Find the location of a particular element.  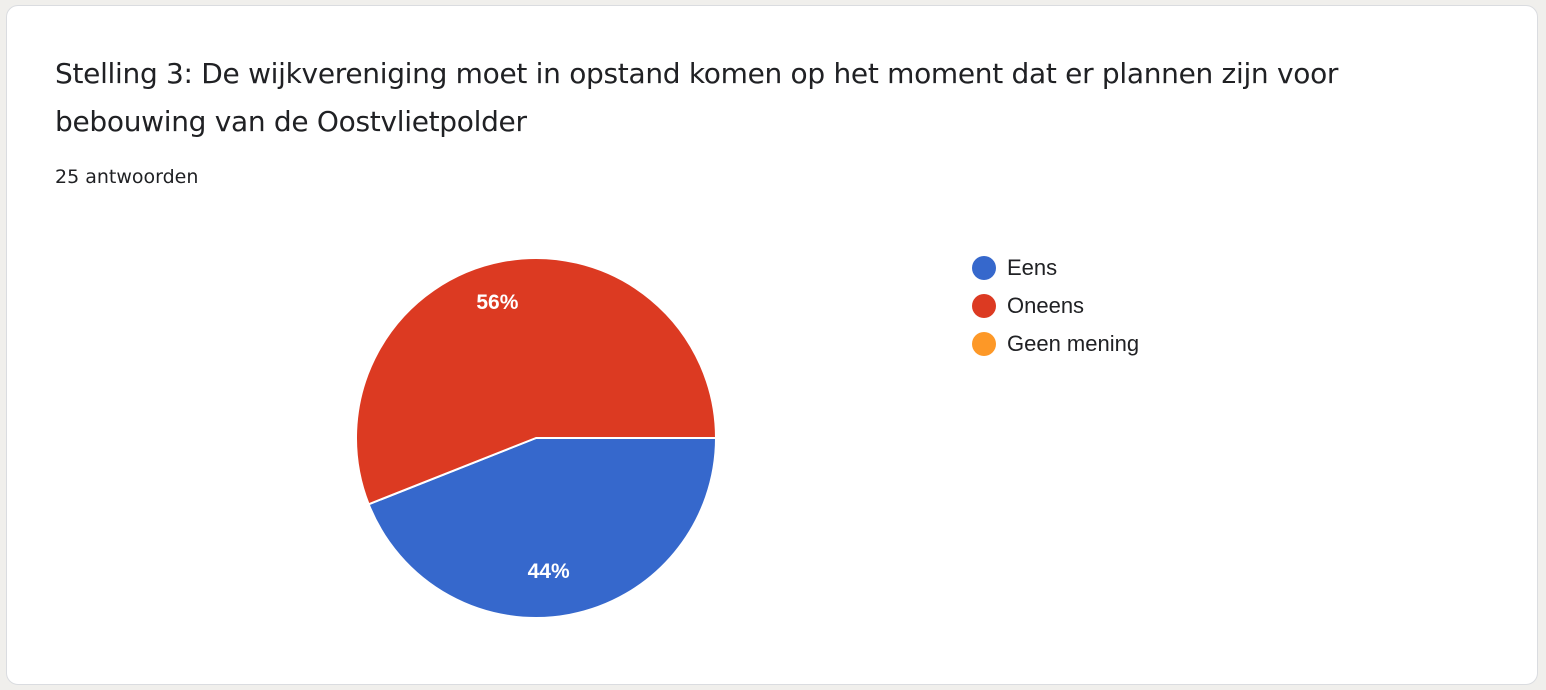

legend-label: Eens is located at coordinates (1032, 267).